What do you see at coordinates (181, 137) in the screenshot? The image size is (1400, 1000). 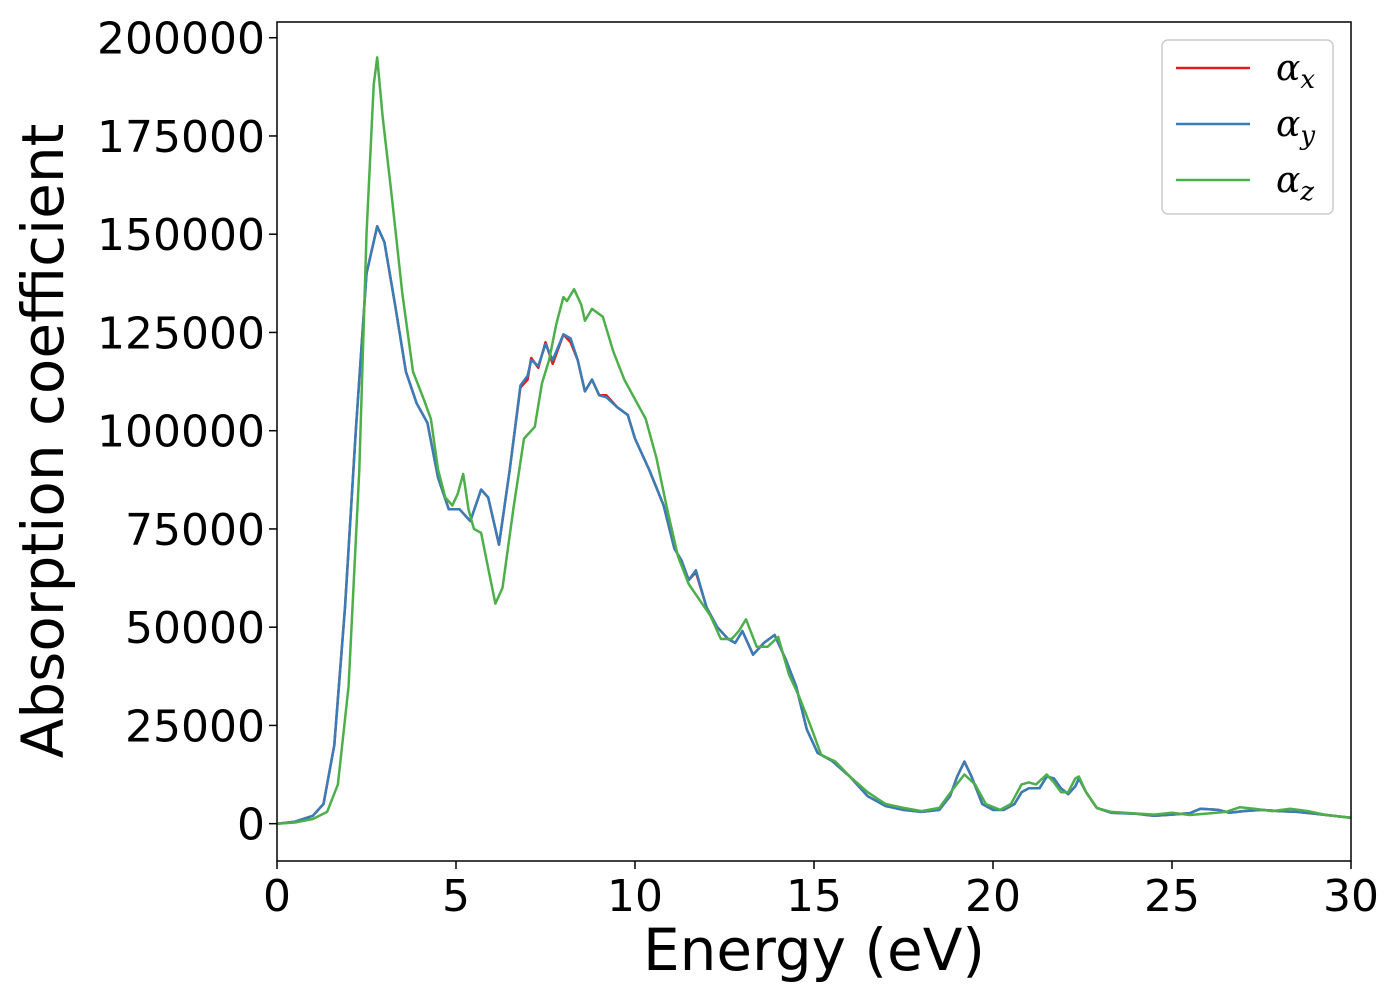 I see `y-tick-label: 175000` at bounding box center [181, 137].